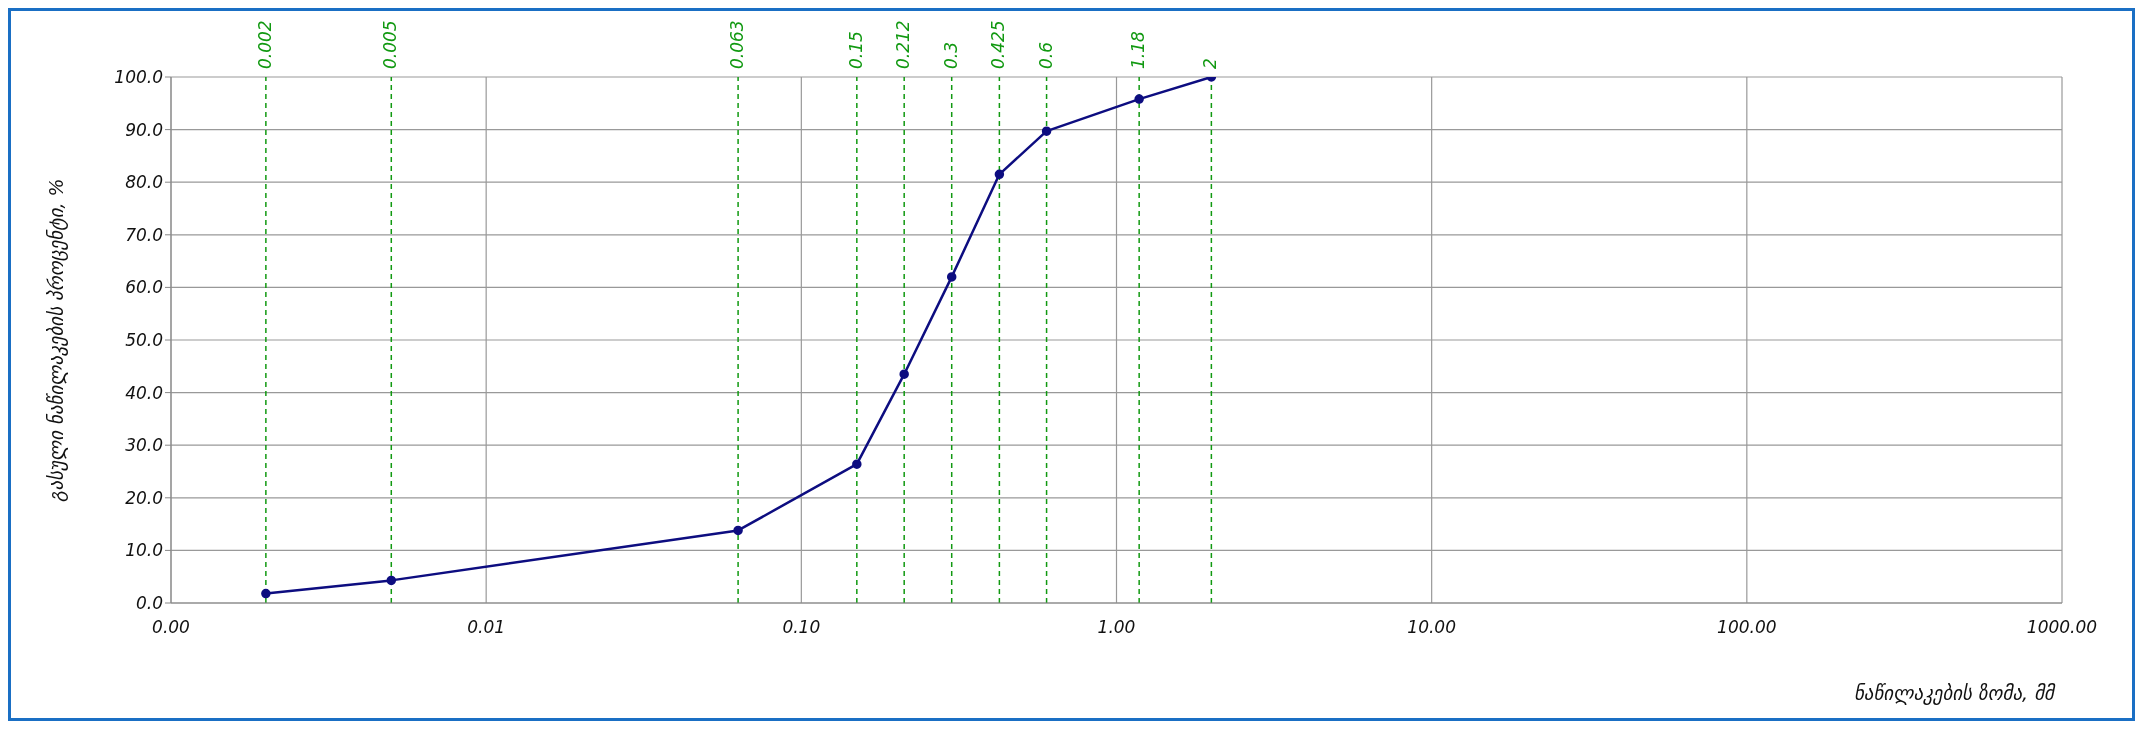  I want to click on ref-line-label: 2, so click(1210, 63).